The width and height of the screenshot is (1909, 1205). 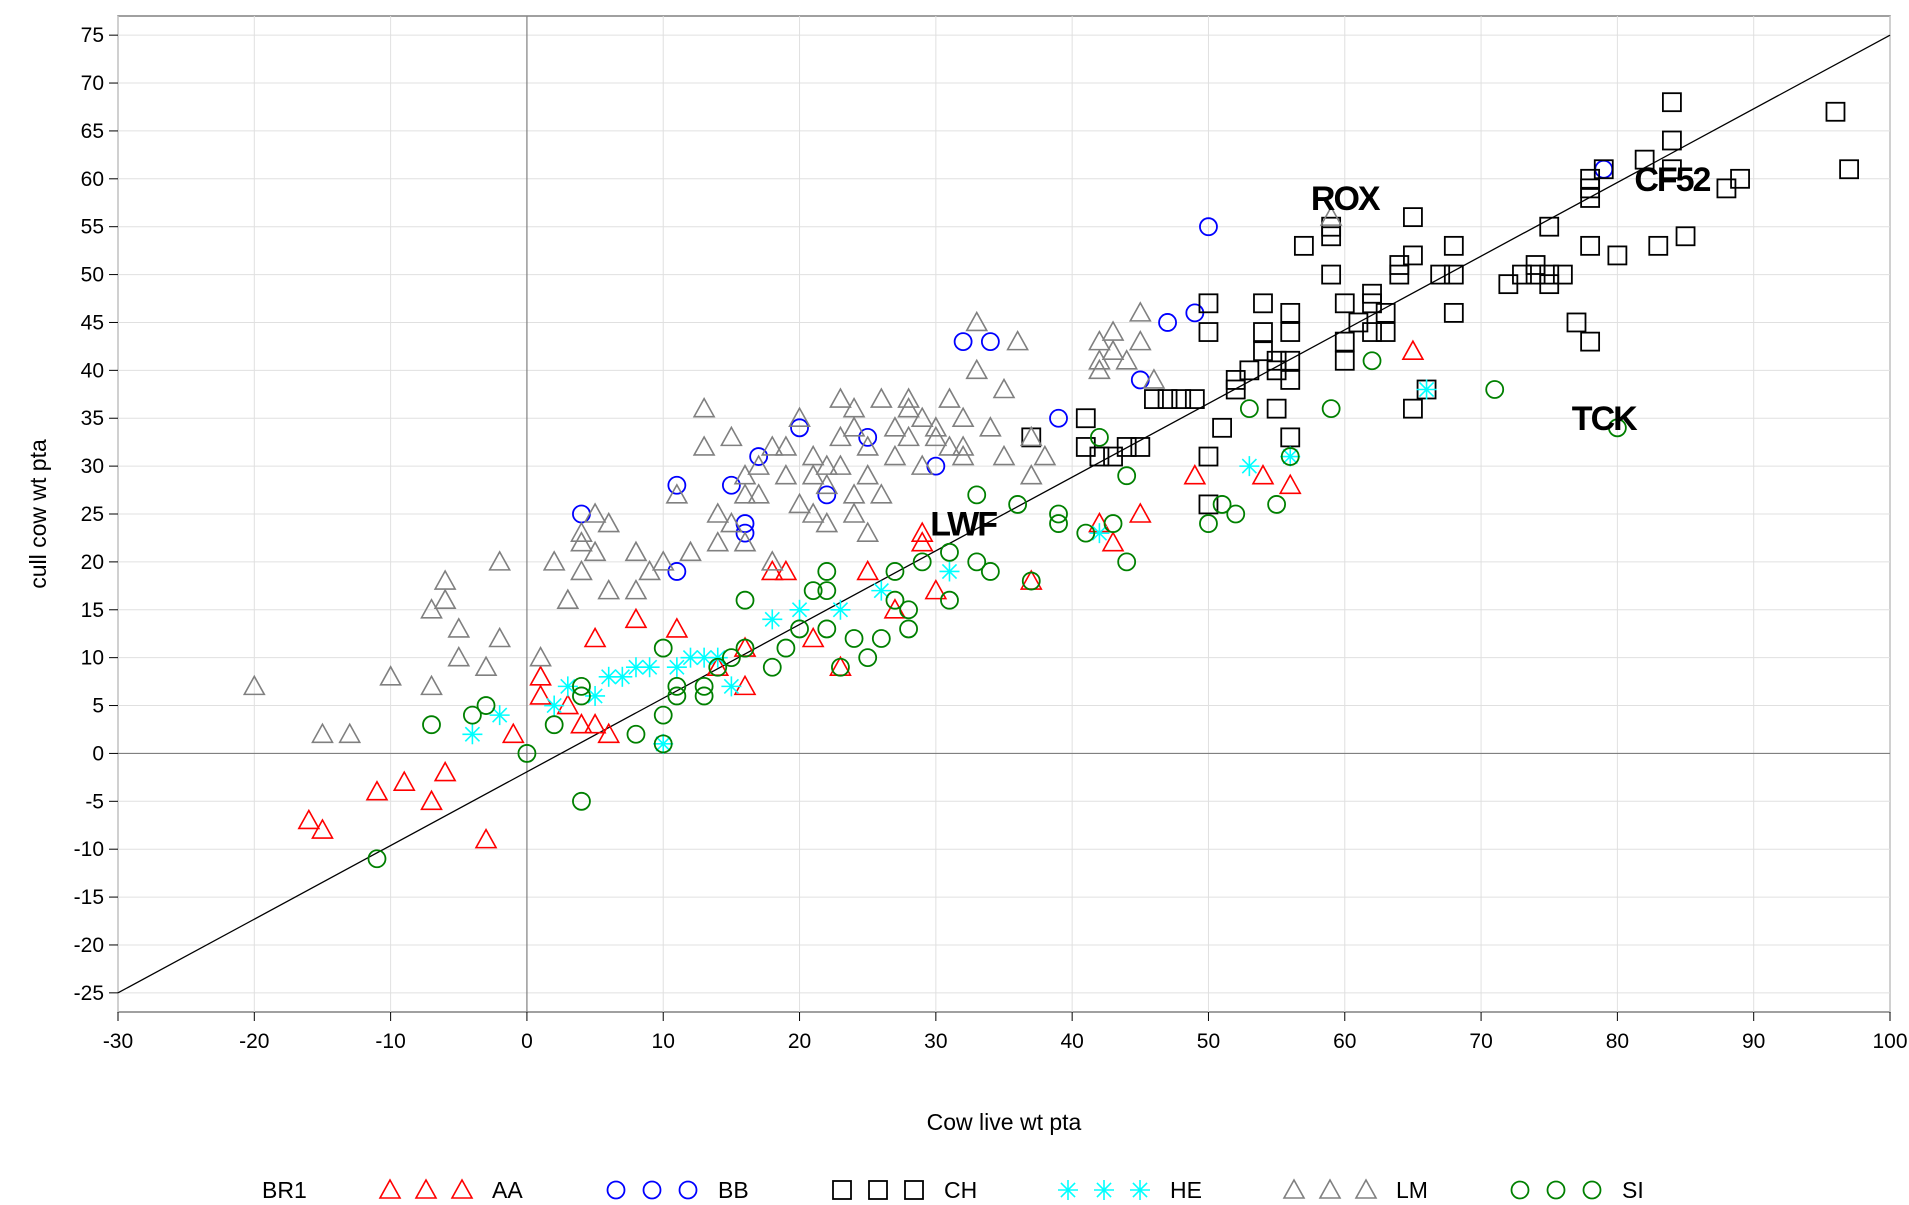 I want to click on annotation-label: ROX, so click(x=1346, y=199).